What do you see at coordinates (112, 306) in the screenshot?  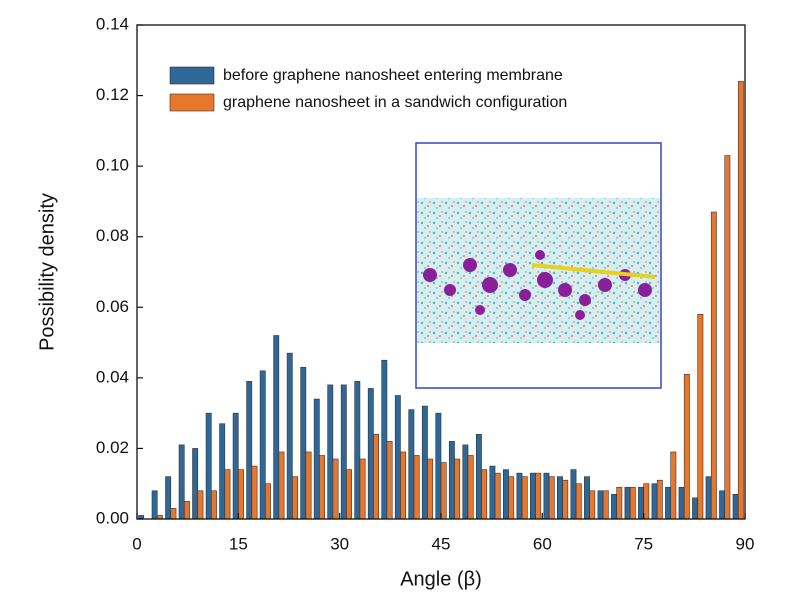 I see `y-tick-label: 0.06` at bounding box center [112, 306].